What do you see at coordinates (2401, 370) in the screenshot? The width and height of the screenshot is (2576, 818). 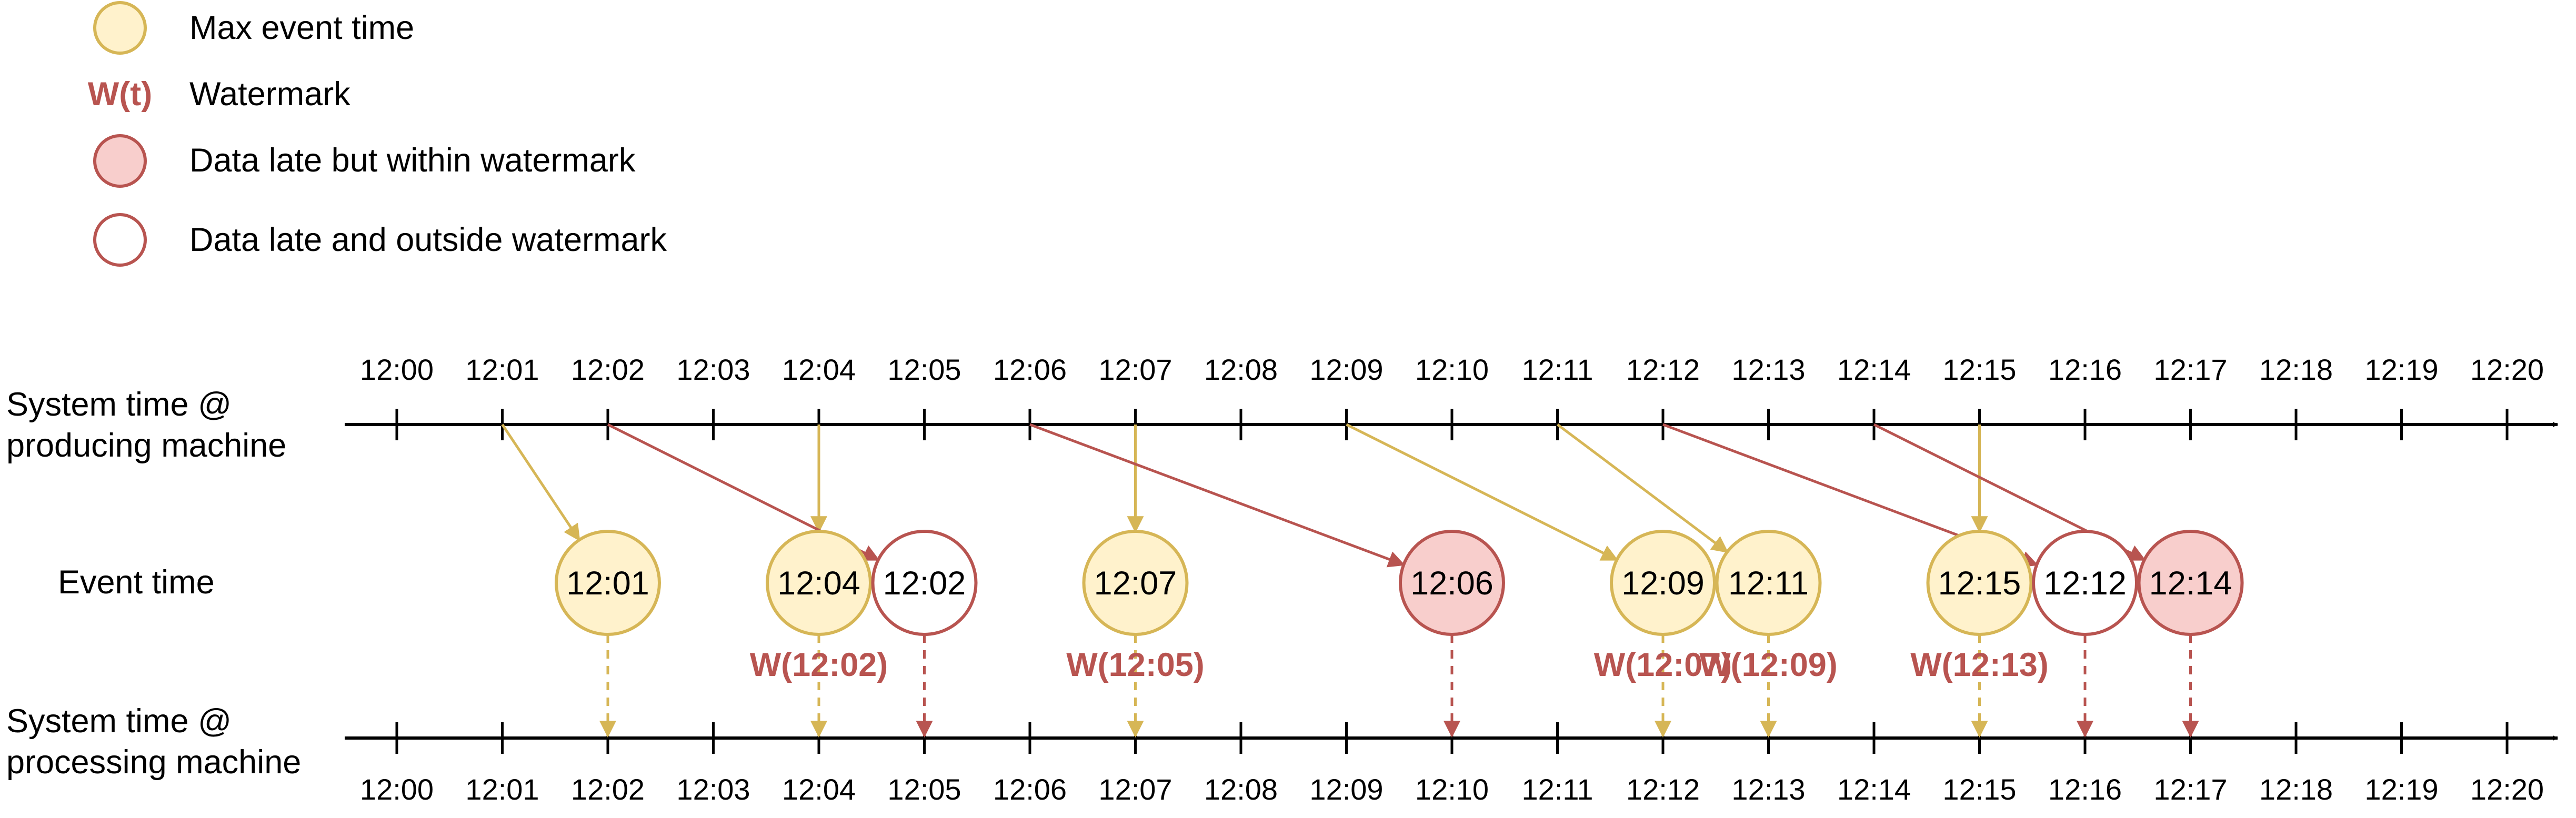 I see `producing-tick-label: 12:19` at bounding box center [2401, 370].